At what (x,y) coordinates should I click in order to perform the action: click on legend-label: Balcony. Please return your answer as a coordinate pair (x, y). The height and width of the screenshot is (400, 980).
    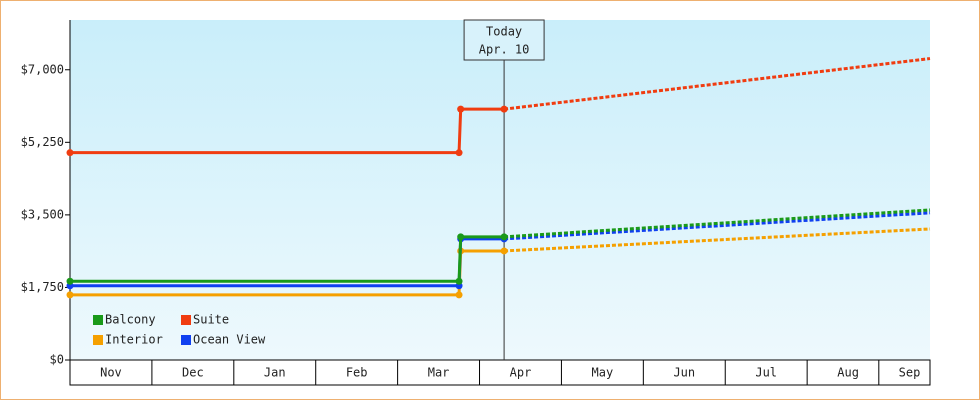
    Looking at the image, I should click on (130, 320).